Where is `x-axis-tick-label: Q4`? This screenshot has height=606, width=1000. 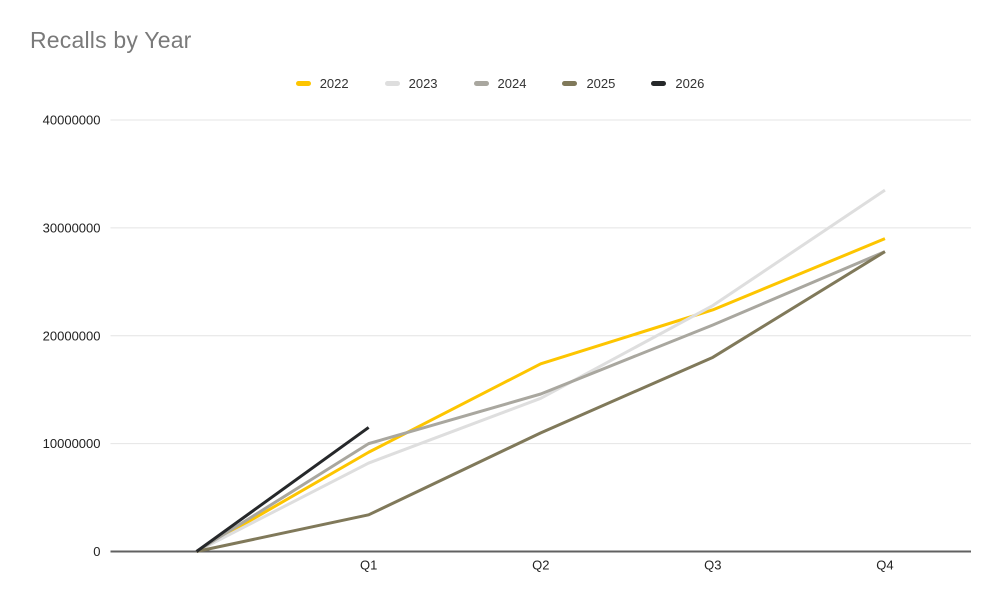 x-axis-tick-label: Q4 is located at coordinates (884, 565).